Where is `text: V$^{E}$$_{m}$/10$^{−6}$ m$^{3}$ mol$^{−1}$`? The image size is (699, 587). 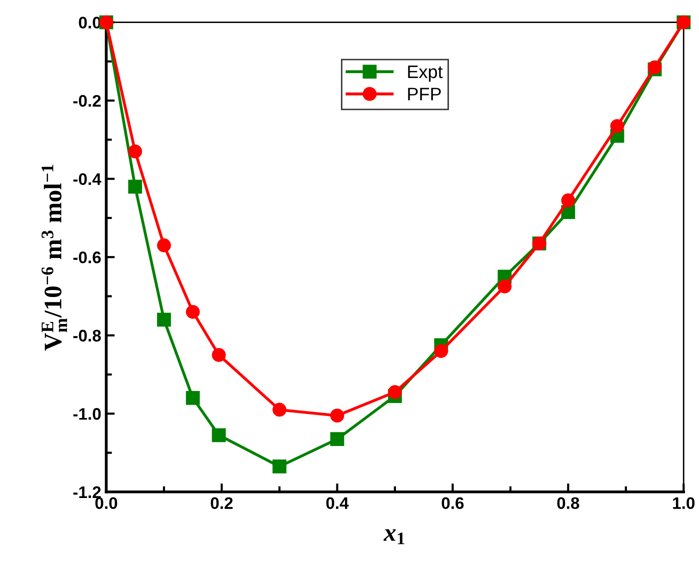
text: V$^{E}$$_{m}$/10$^{−6}$ m$^{3}$ mol$^{−1}$ is located at coordinates (54, 257).